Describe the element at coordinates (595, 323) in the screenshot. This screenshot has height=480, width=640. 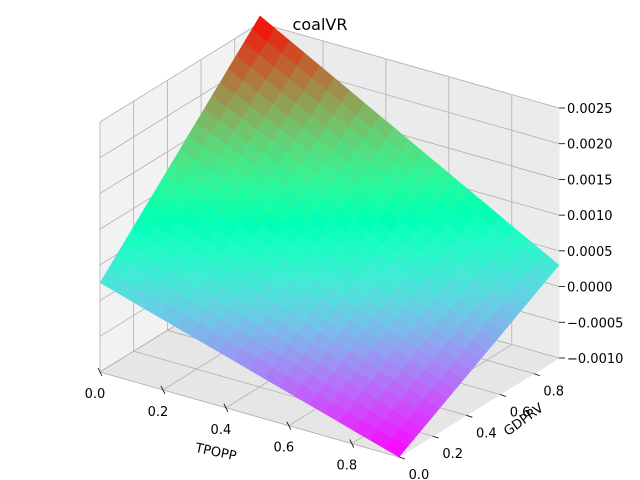
I see `z-tick-label: −0.0005` at that location.